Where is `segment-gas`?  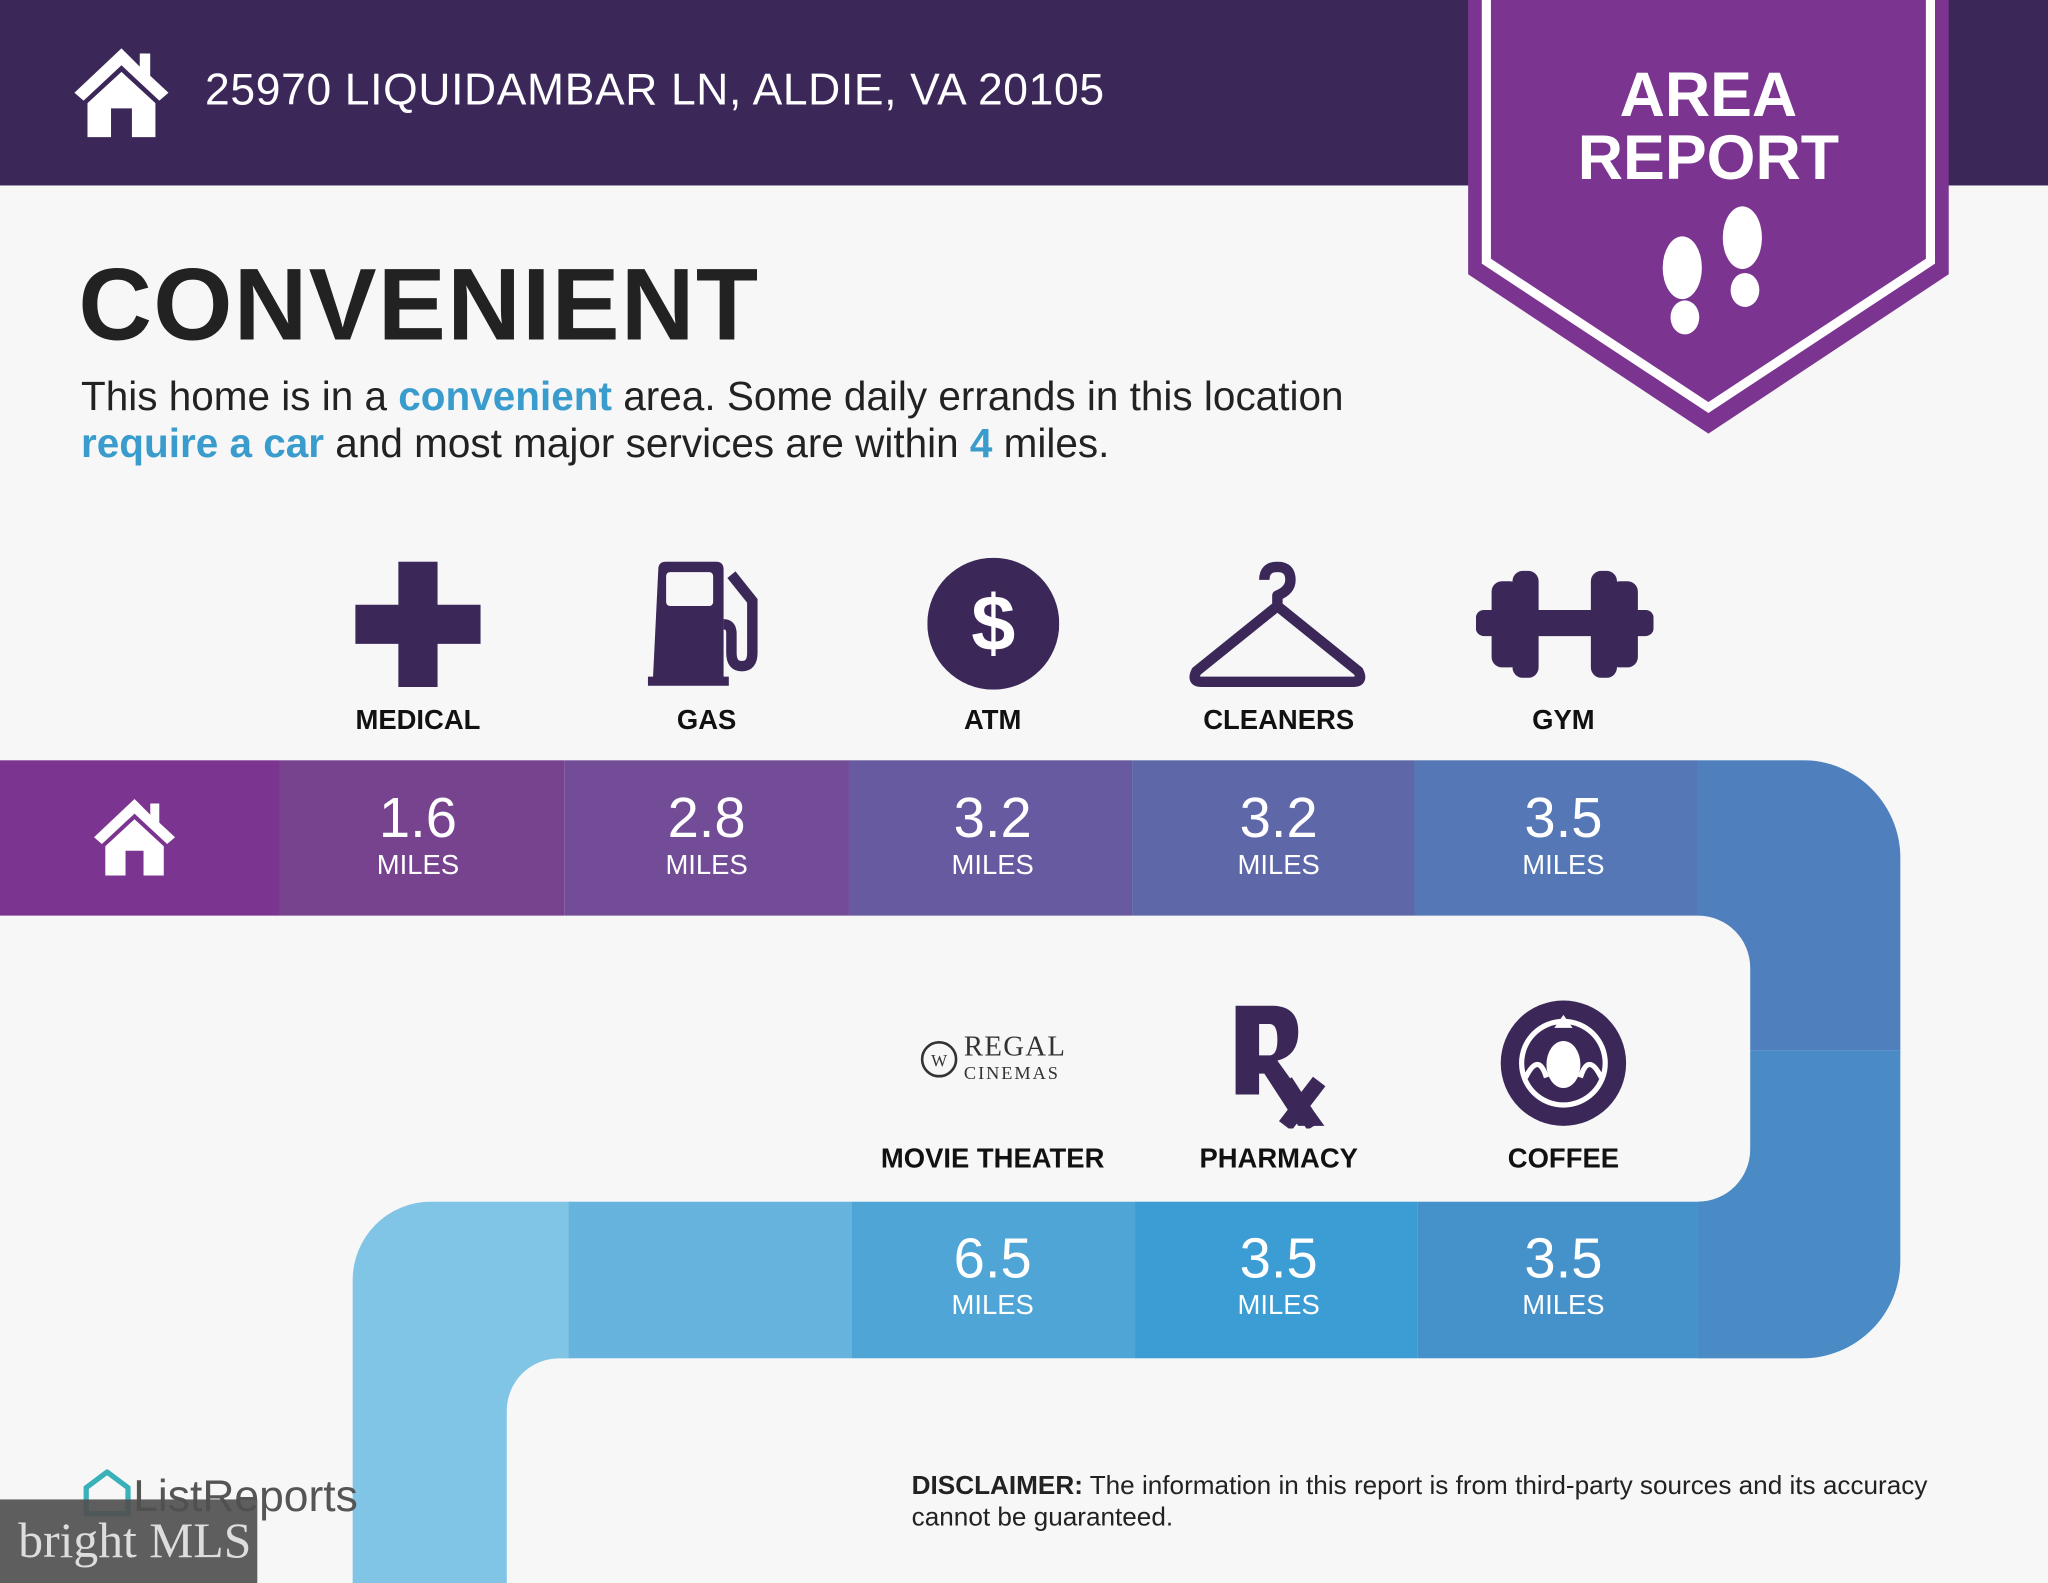
segment-gas is located at coordinates (706, 838).